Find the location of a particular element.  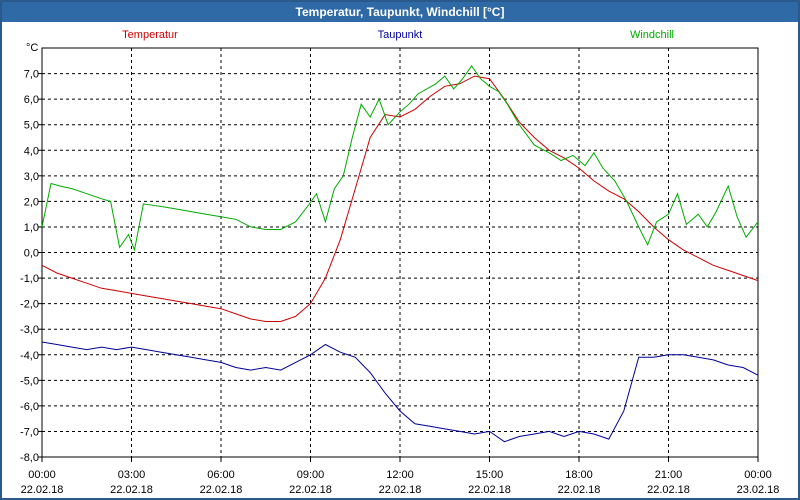

legend: Temperatur Taupunkt Windchill is located at coordinates (398, 35).